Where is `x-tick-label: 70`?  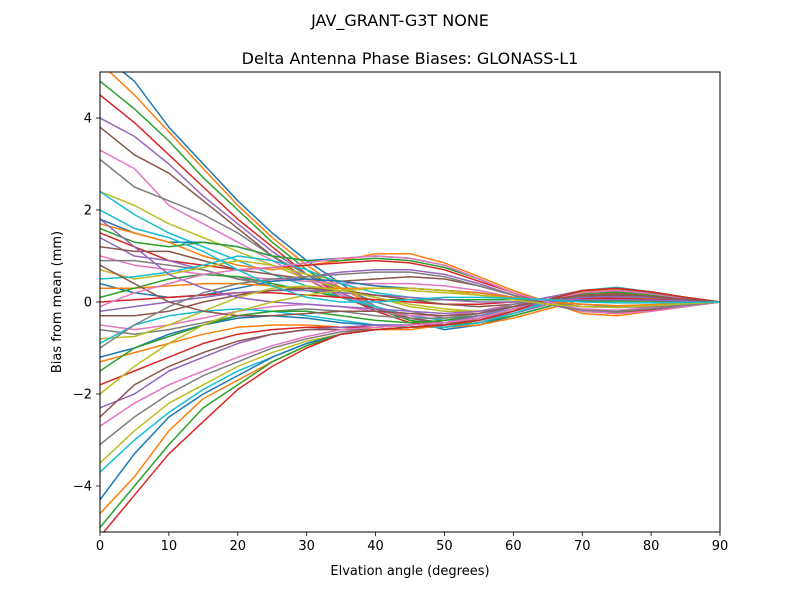
x-tick-label: 70 is located at coordinates (582, 546).